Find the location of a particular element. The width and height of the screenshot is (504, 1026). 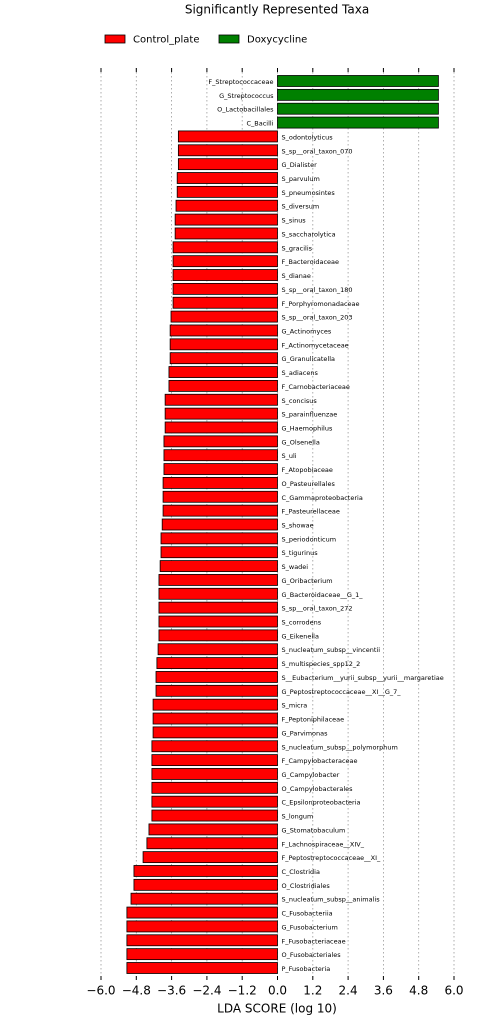

category-label: S_sp__oral_taxon_180 is located at coordinates (317, 290).